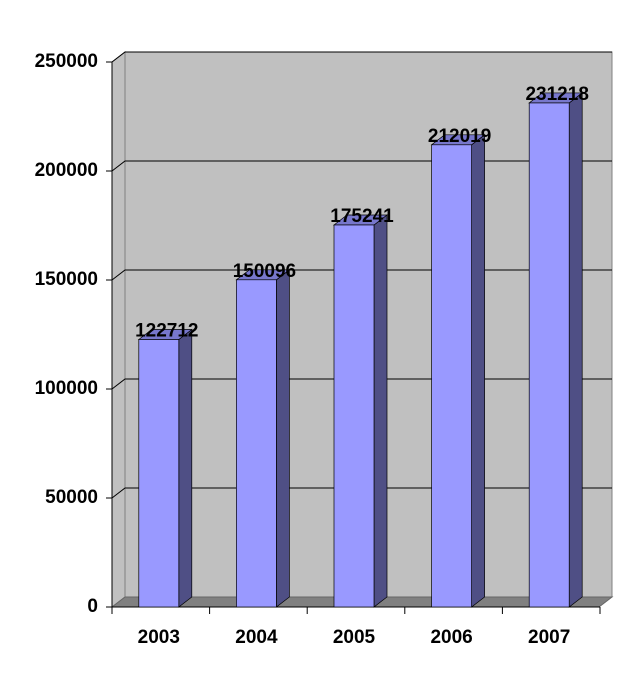  Describe the element at coordinates (66, 61) in the screenshot. I see `y-tick-label: 250000` at that location.